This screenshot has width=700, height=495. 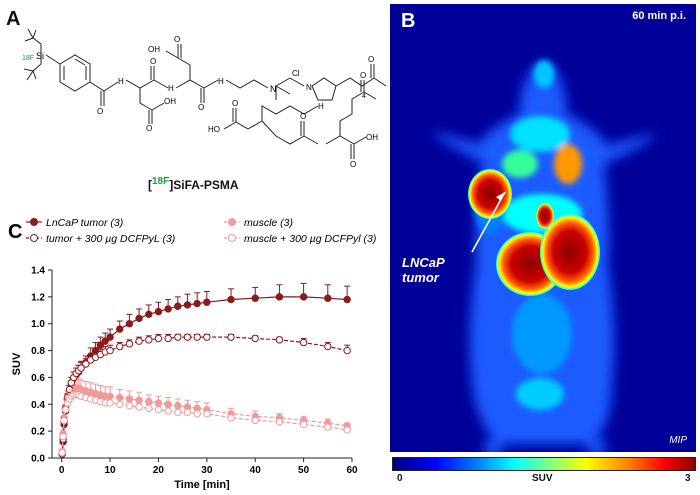 What do you see at coordinates (40, 56) in the screenshot?
I see `si-atom-label: Si` at bounding box center [40, 56].